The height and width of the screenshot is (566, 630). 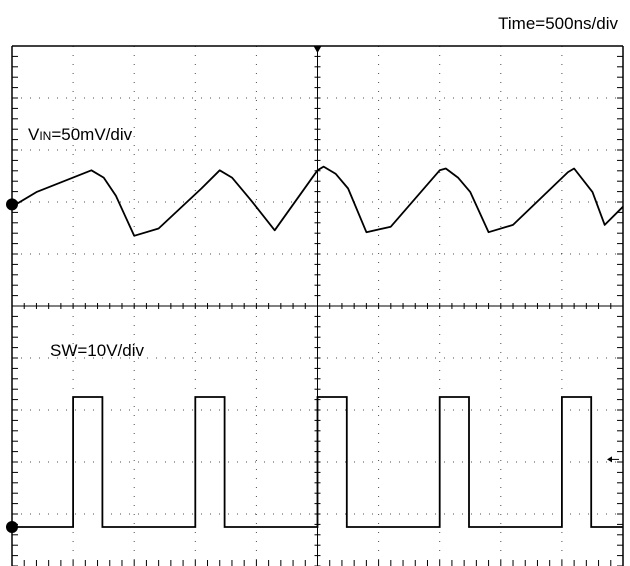 I want to click on vin-trace, so click(x=317, y=201).